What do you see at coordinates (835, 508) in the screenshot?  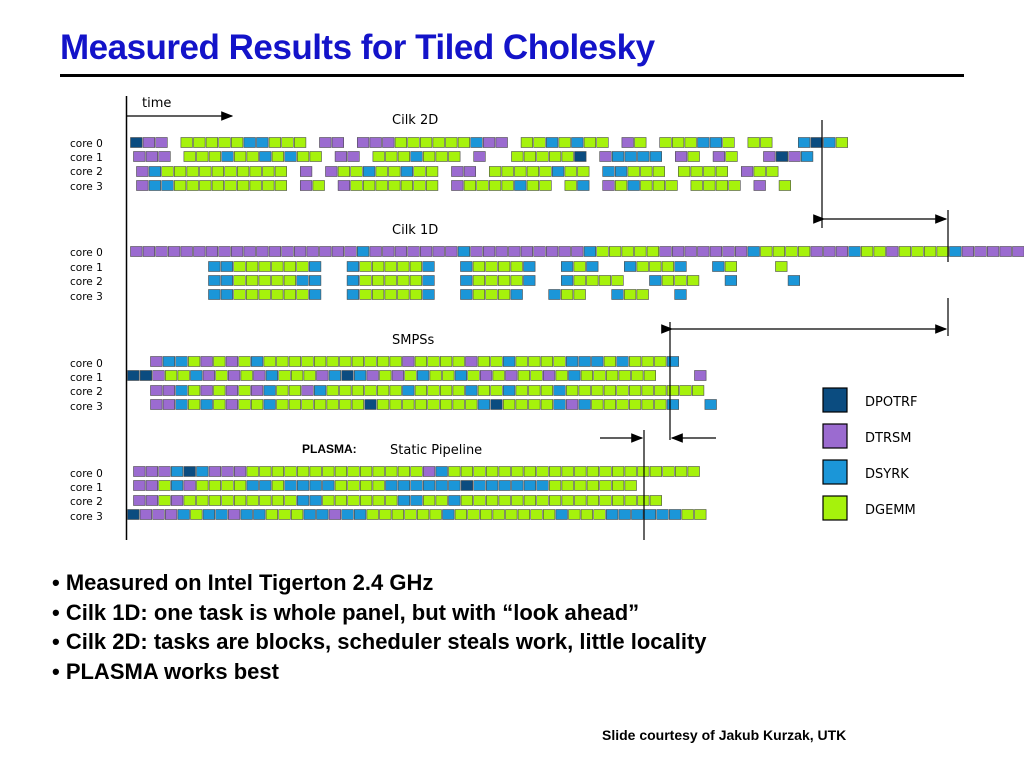 I see `legend-swatch-dgemm` at bounding box center [835, 508].